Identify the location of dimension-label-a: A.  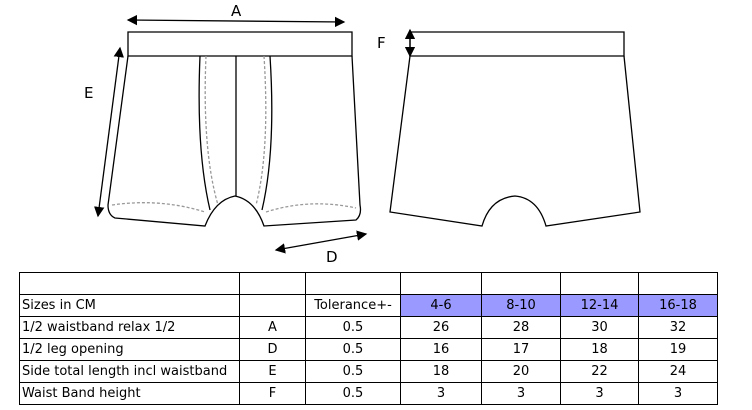
(236, 11).